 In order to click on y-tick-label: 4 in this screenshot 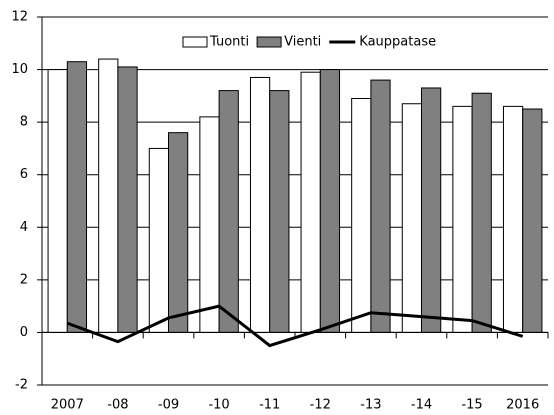, I will do `click(24, 227)`.